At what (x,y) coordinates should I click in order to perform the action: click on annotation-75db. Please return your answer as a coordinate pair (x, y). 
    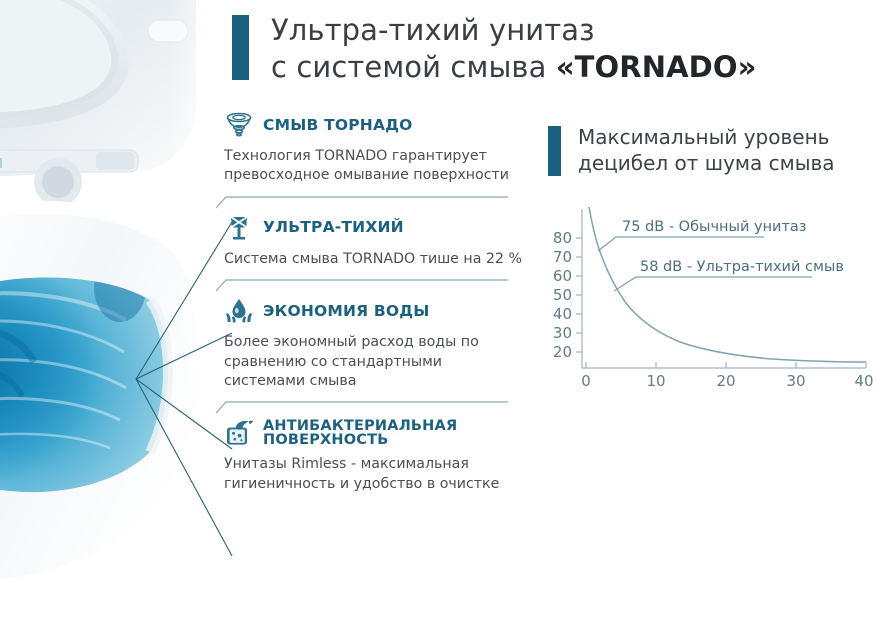
    Looking at the image, I should click on (680, 244).